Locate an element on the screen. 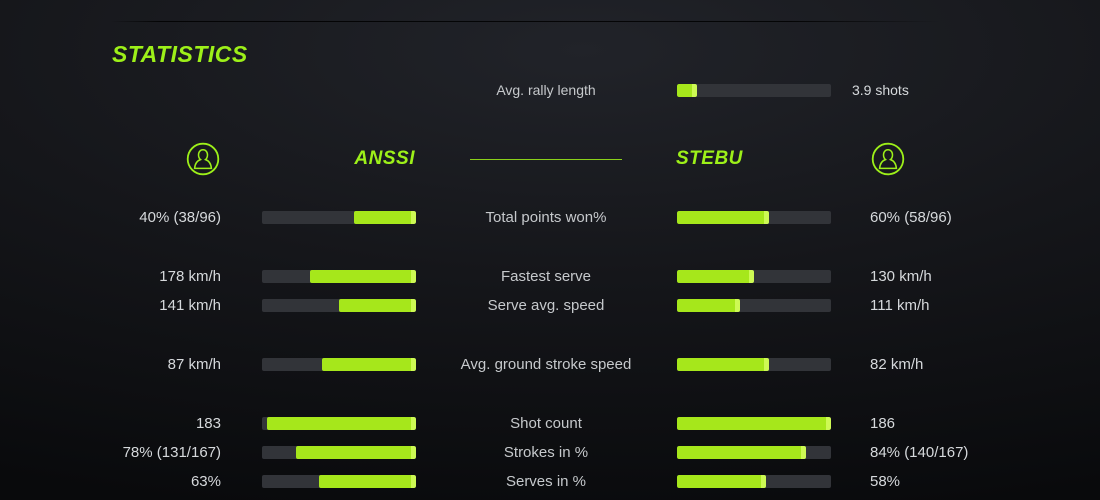  right-player-value: 130 km/h is located at coordinates (901, 276).